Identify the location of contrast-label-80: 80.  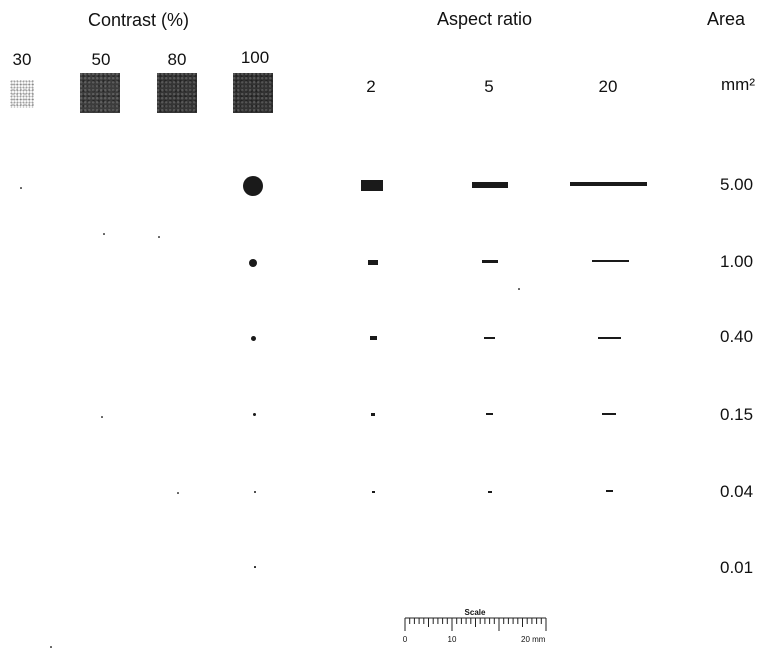
(177, 59).